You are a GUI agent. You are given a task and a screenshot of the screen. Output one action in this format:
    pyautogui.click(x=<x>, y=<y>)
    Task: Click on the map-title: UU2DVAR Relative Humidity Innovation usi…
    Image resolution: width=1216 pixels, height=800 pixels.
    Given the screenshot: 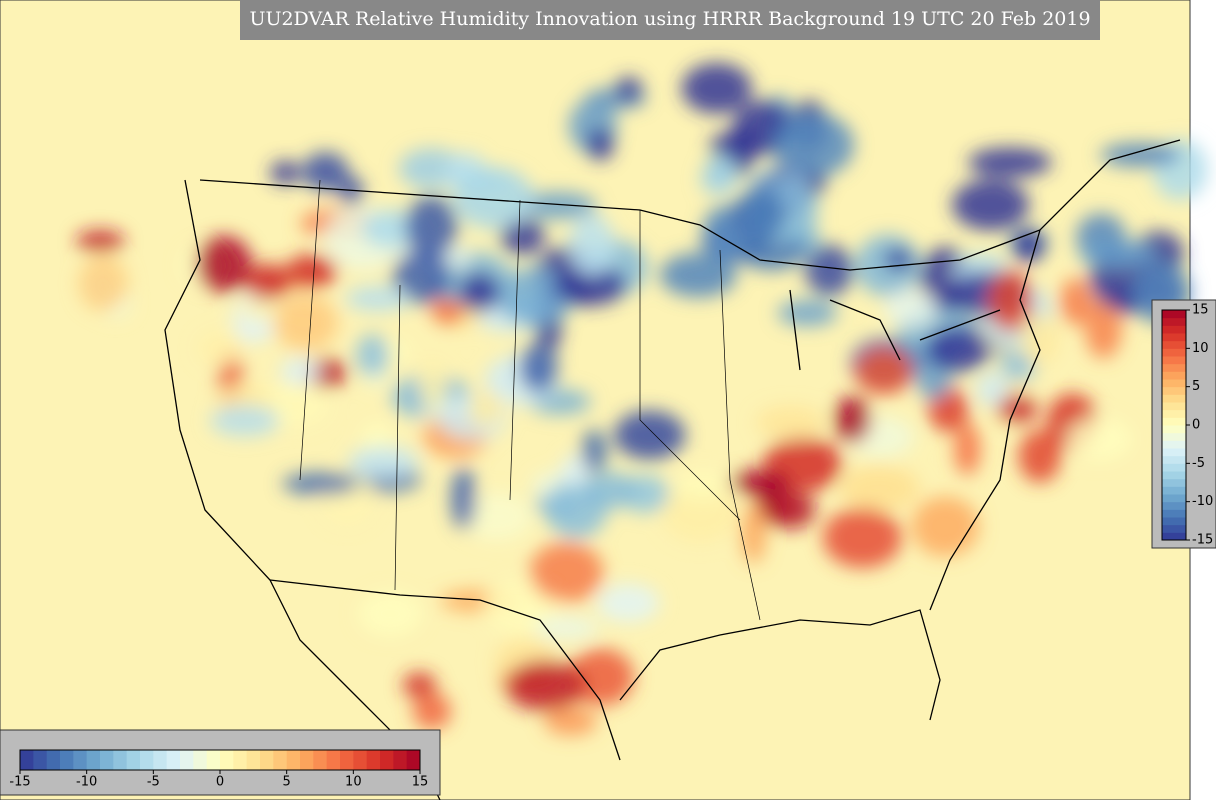 What is the action you would take?
    pyautogui.click(x=669, y=19)
    